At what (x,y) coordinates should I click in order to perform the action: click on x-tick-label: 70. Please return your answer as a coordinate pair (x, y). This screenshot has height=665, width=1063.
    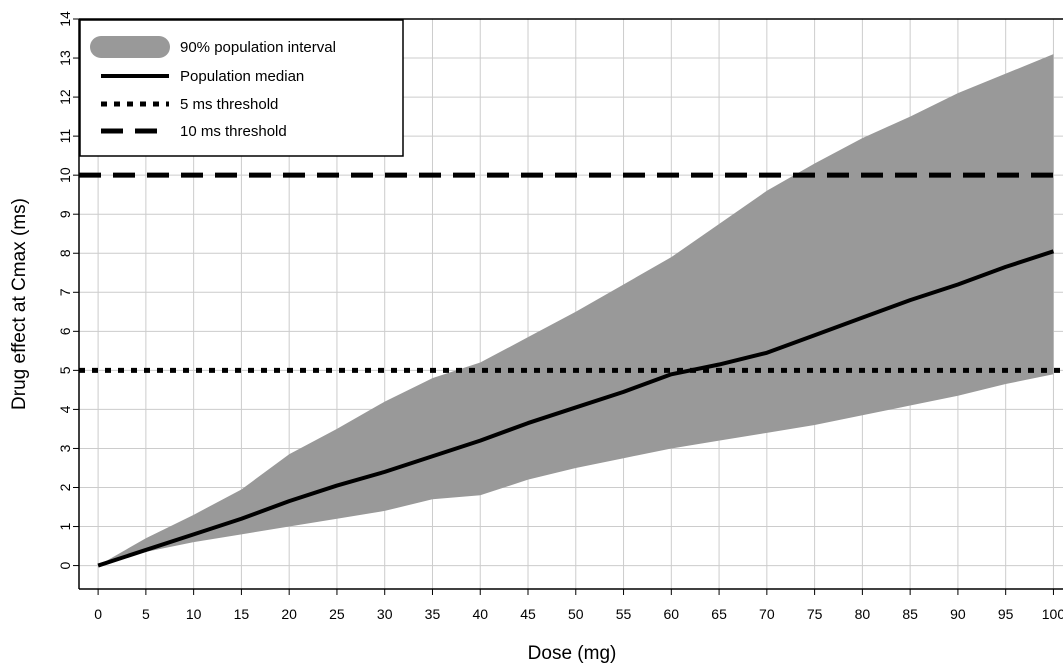
    Looking at the image, I should click on (767, 614).